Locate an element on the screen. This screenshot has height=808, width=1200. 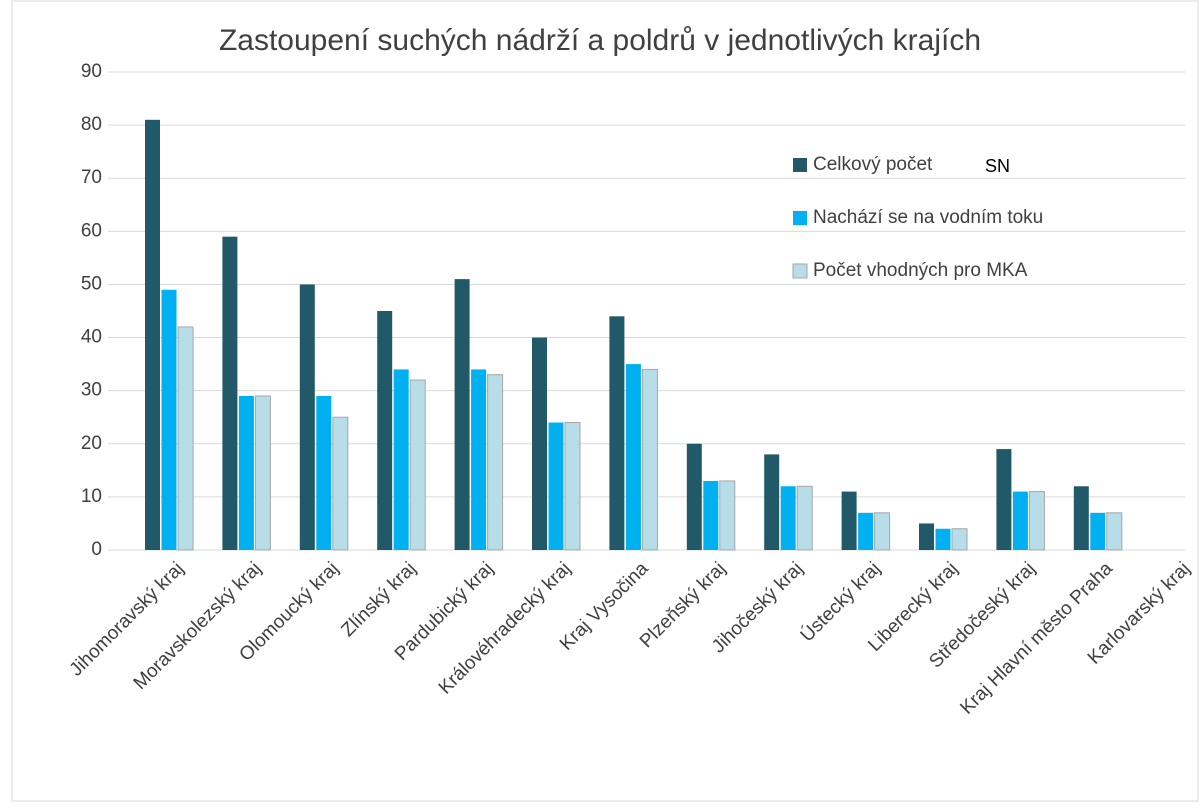
y-tick-label: 60 is located at coordinates (91, 230).